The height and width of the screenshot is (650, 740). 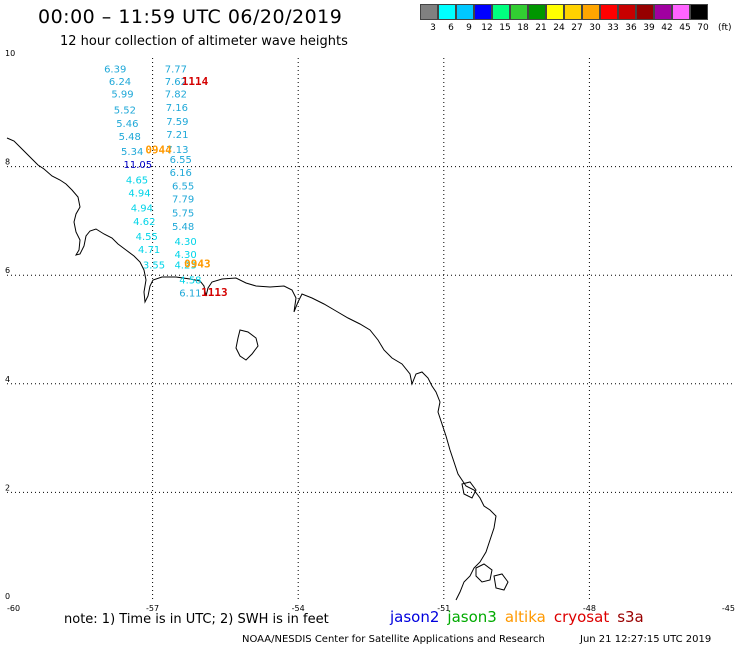 What do you see at coordinates (630, 617) in the screenshot?
I see `legend-item-s3a: s3a` at bounding box center [630, 617].